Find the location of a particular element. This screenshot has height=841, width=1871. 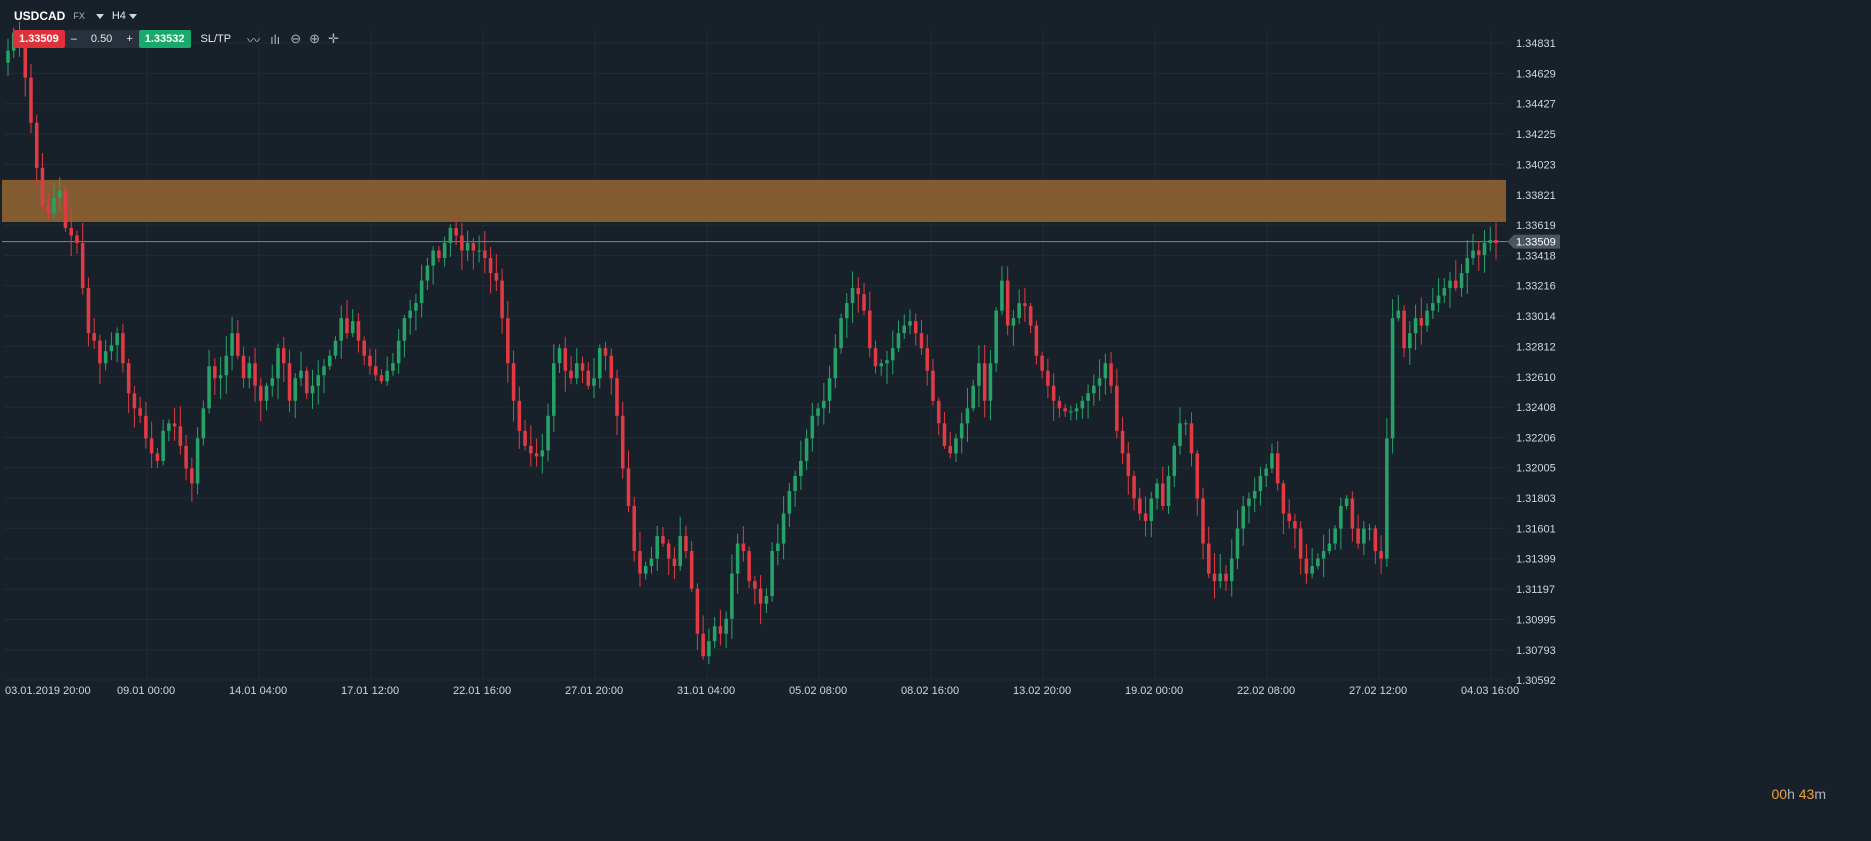

instrument-toolbar: USDCAD FX H4 is located at coordinates (68, 16).